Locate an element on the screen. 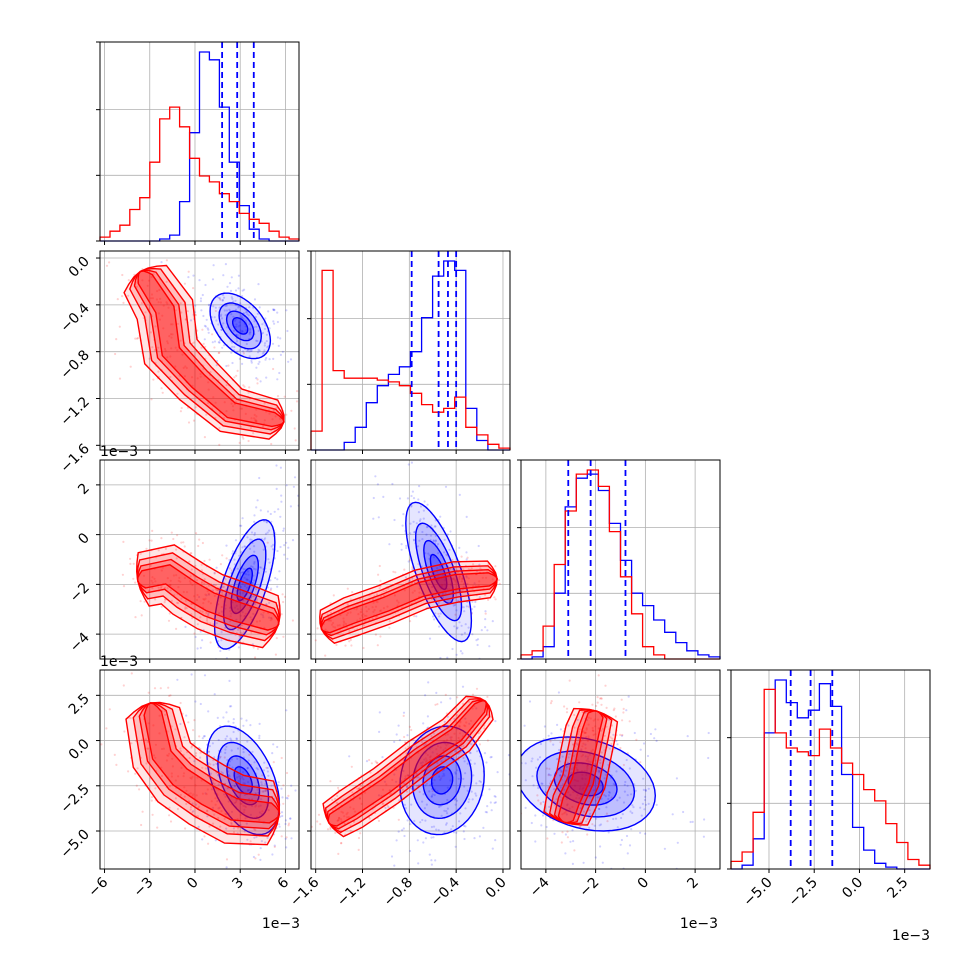 The image size is (970, 970). panel-frame is located at coordinates (410, 769).